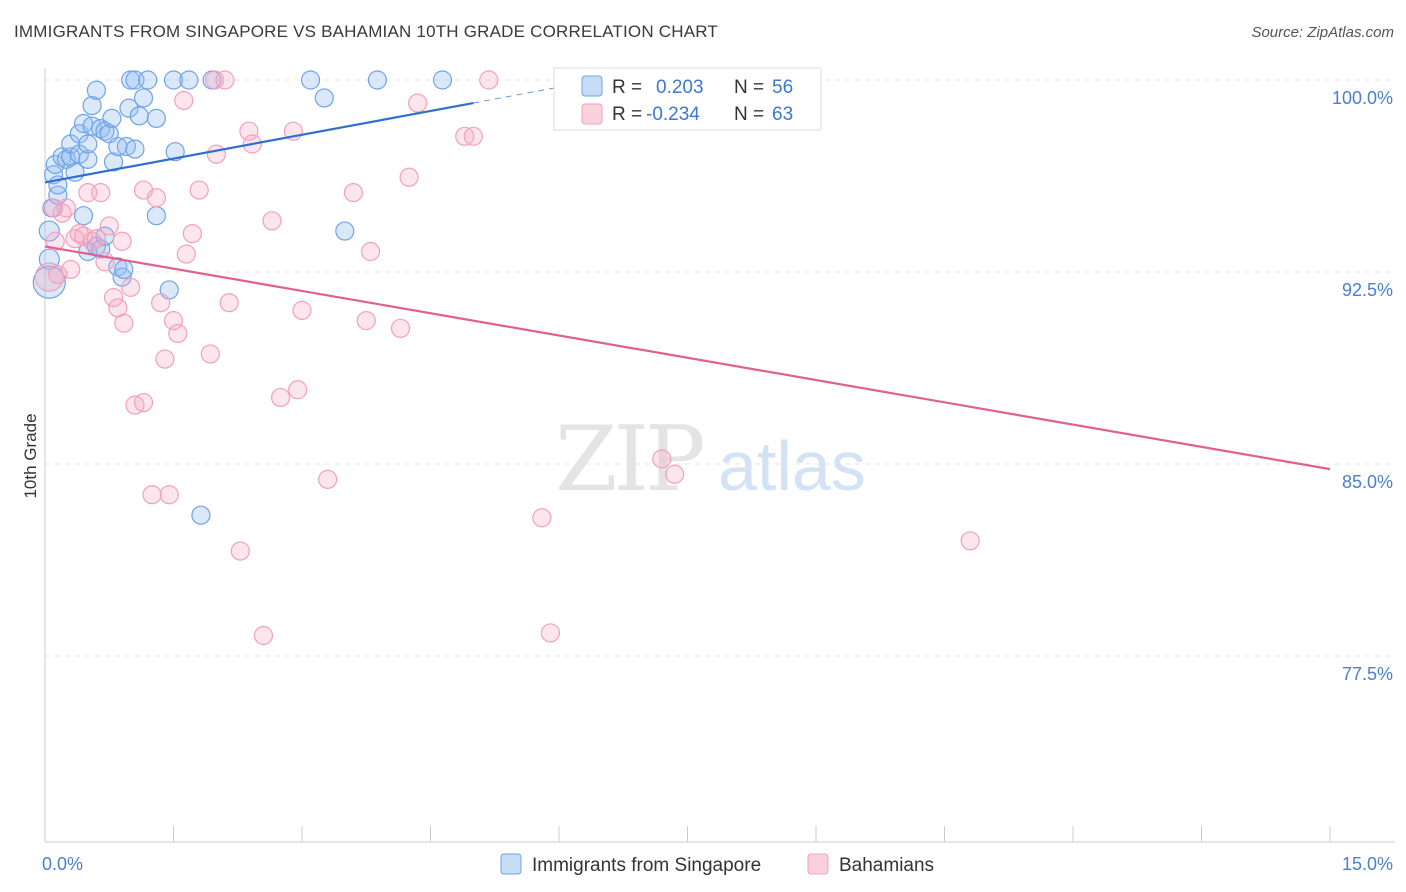 This screenshot has width=1406, height=892. I want to click on x-tick-labels: 0.0% 15.0%, so click(717, 864).